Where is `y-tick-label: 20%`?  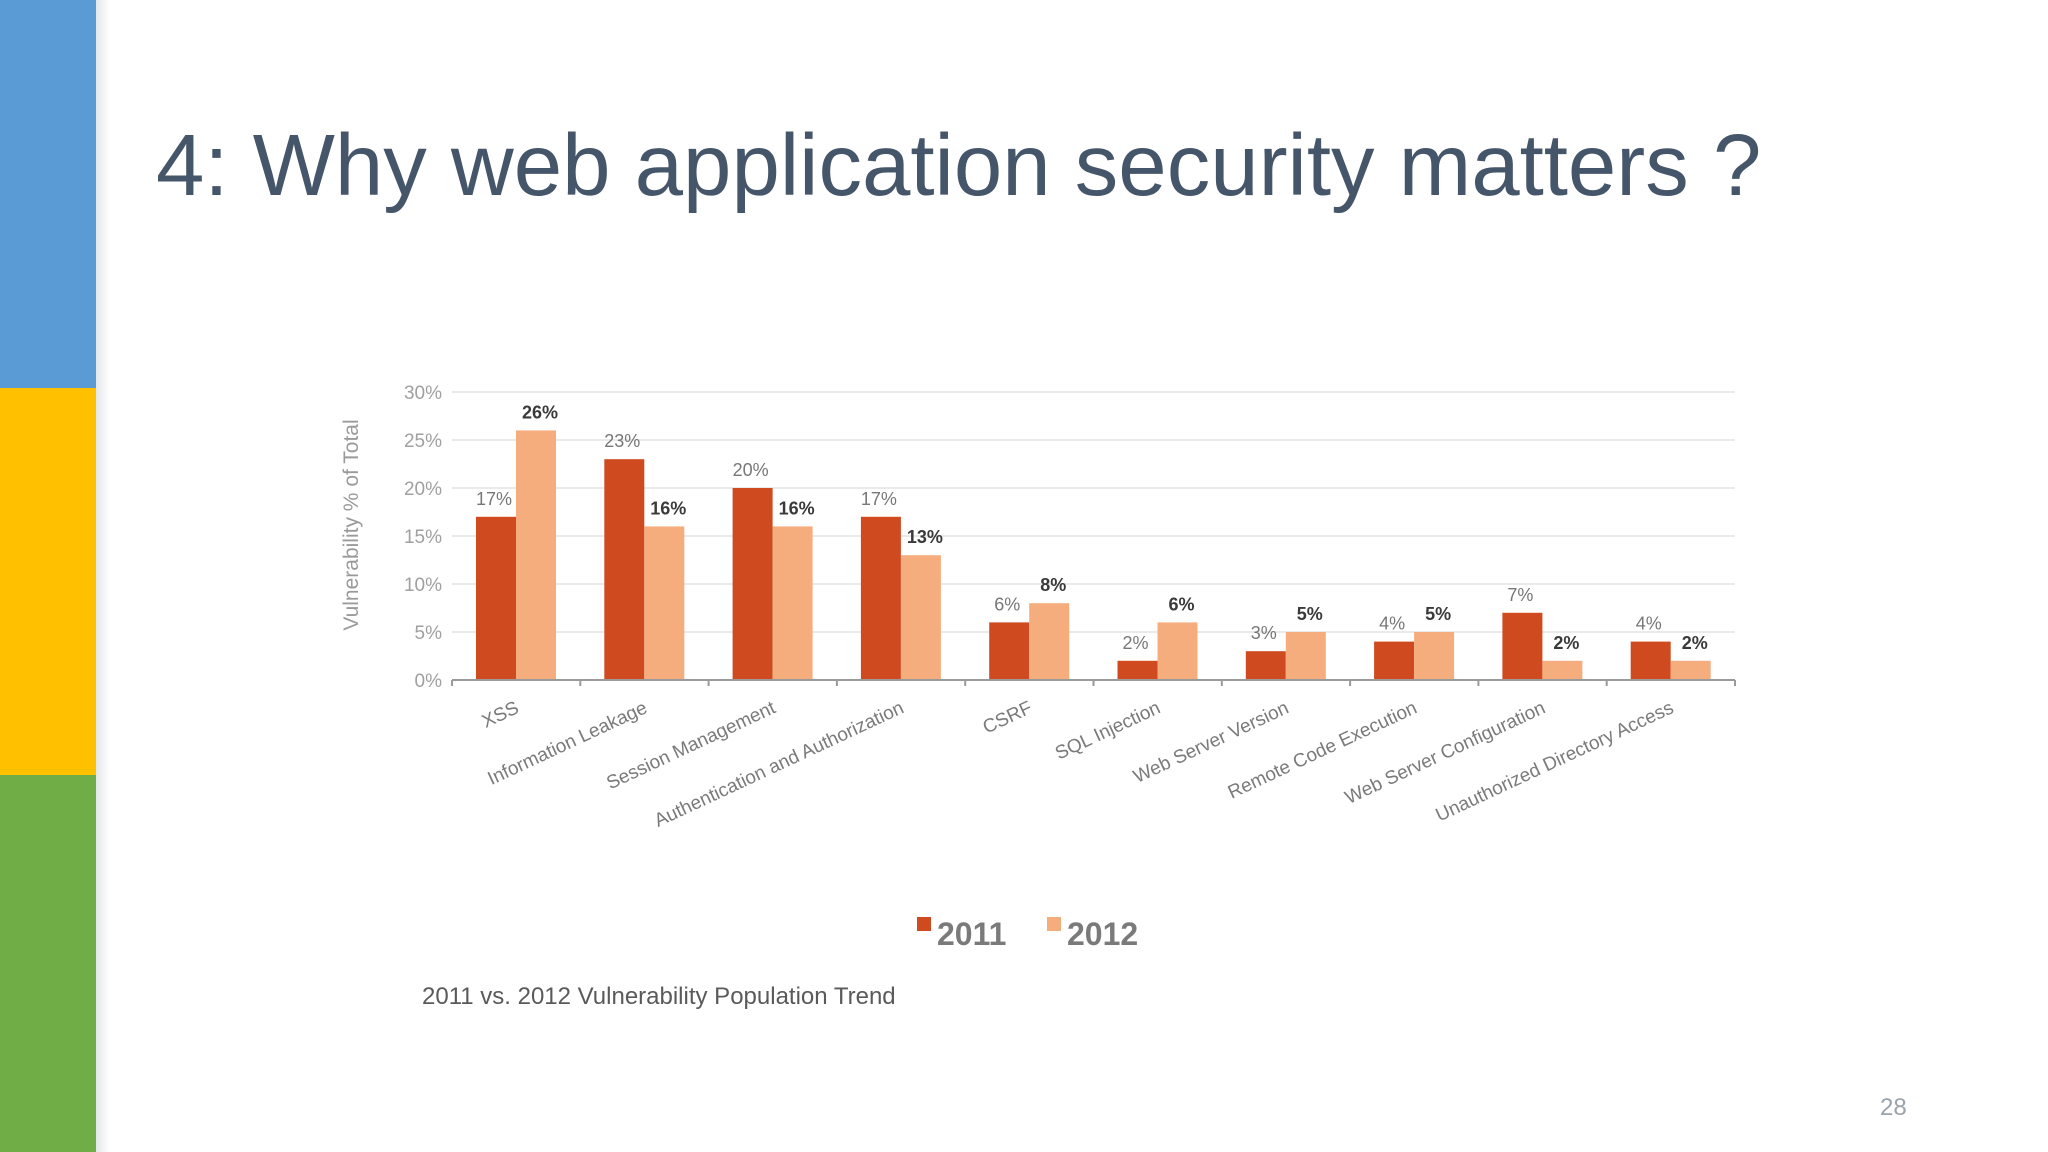 y-tick-label: 20% is located at coordinates (423, 489).